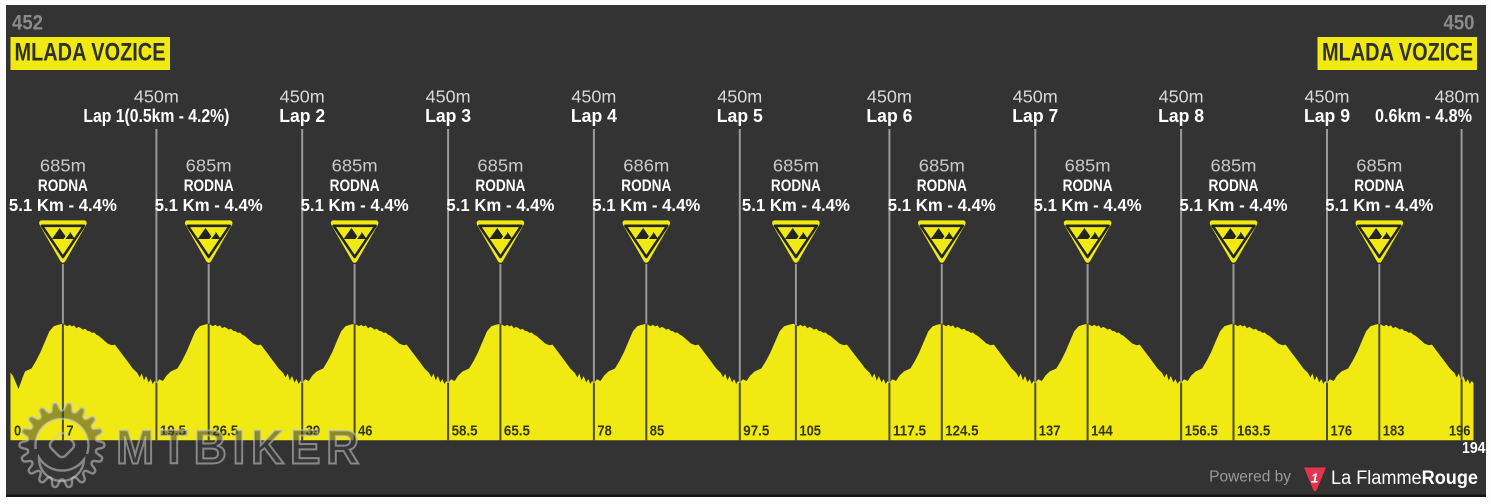 Image resolution: width=1491 pixels, height=504 pixels. I want to click on svg-text: 105, so click(810, 432).